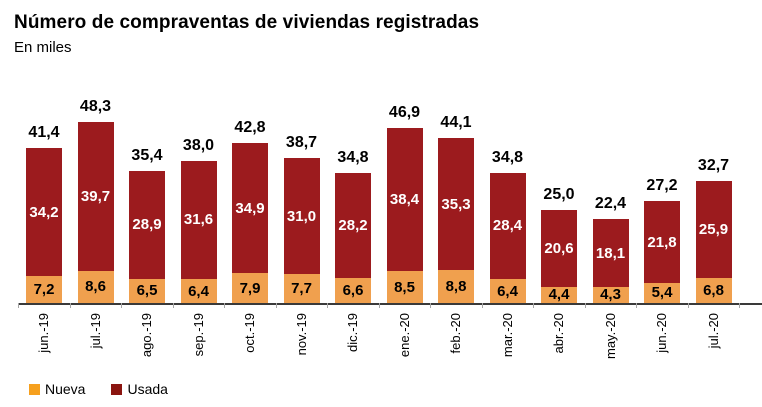 Image resolution: width=762 pixels, height=407 pixels. I want to click on bar-group: 21,8 5,4 27,2 jun.-20, so click(662, 220).